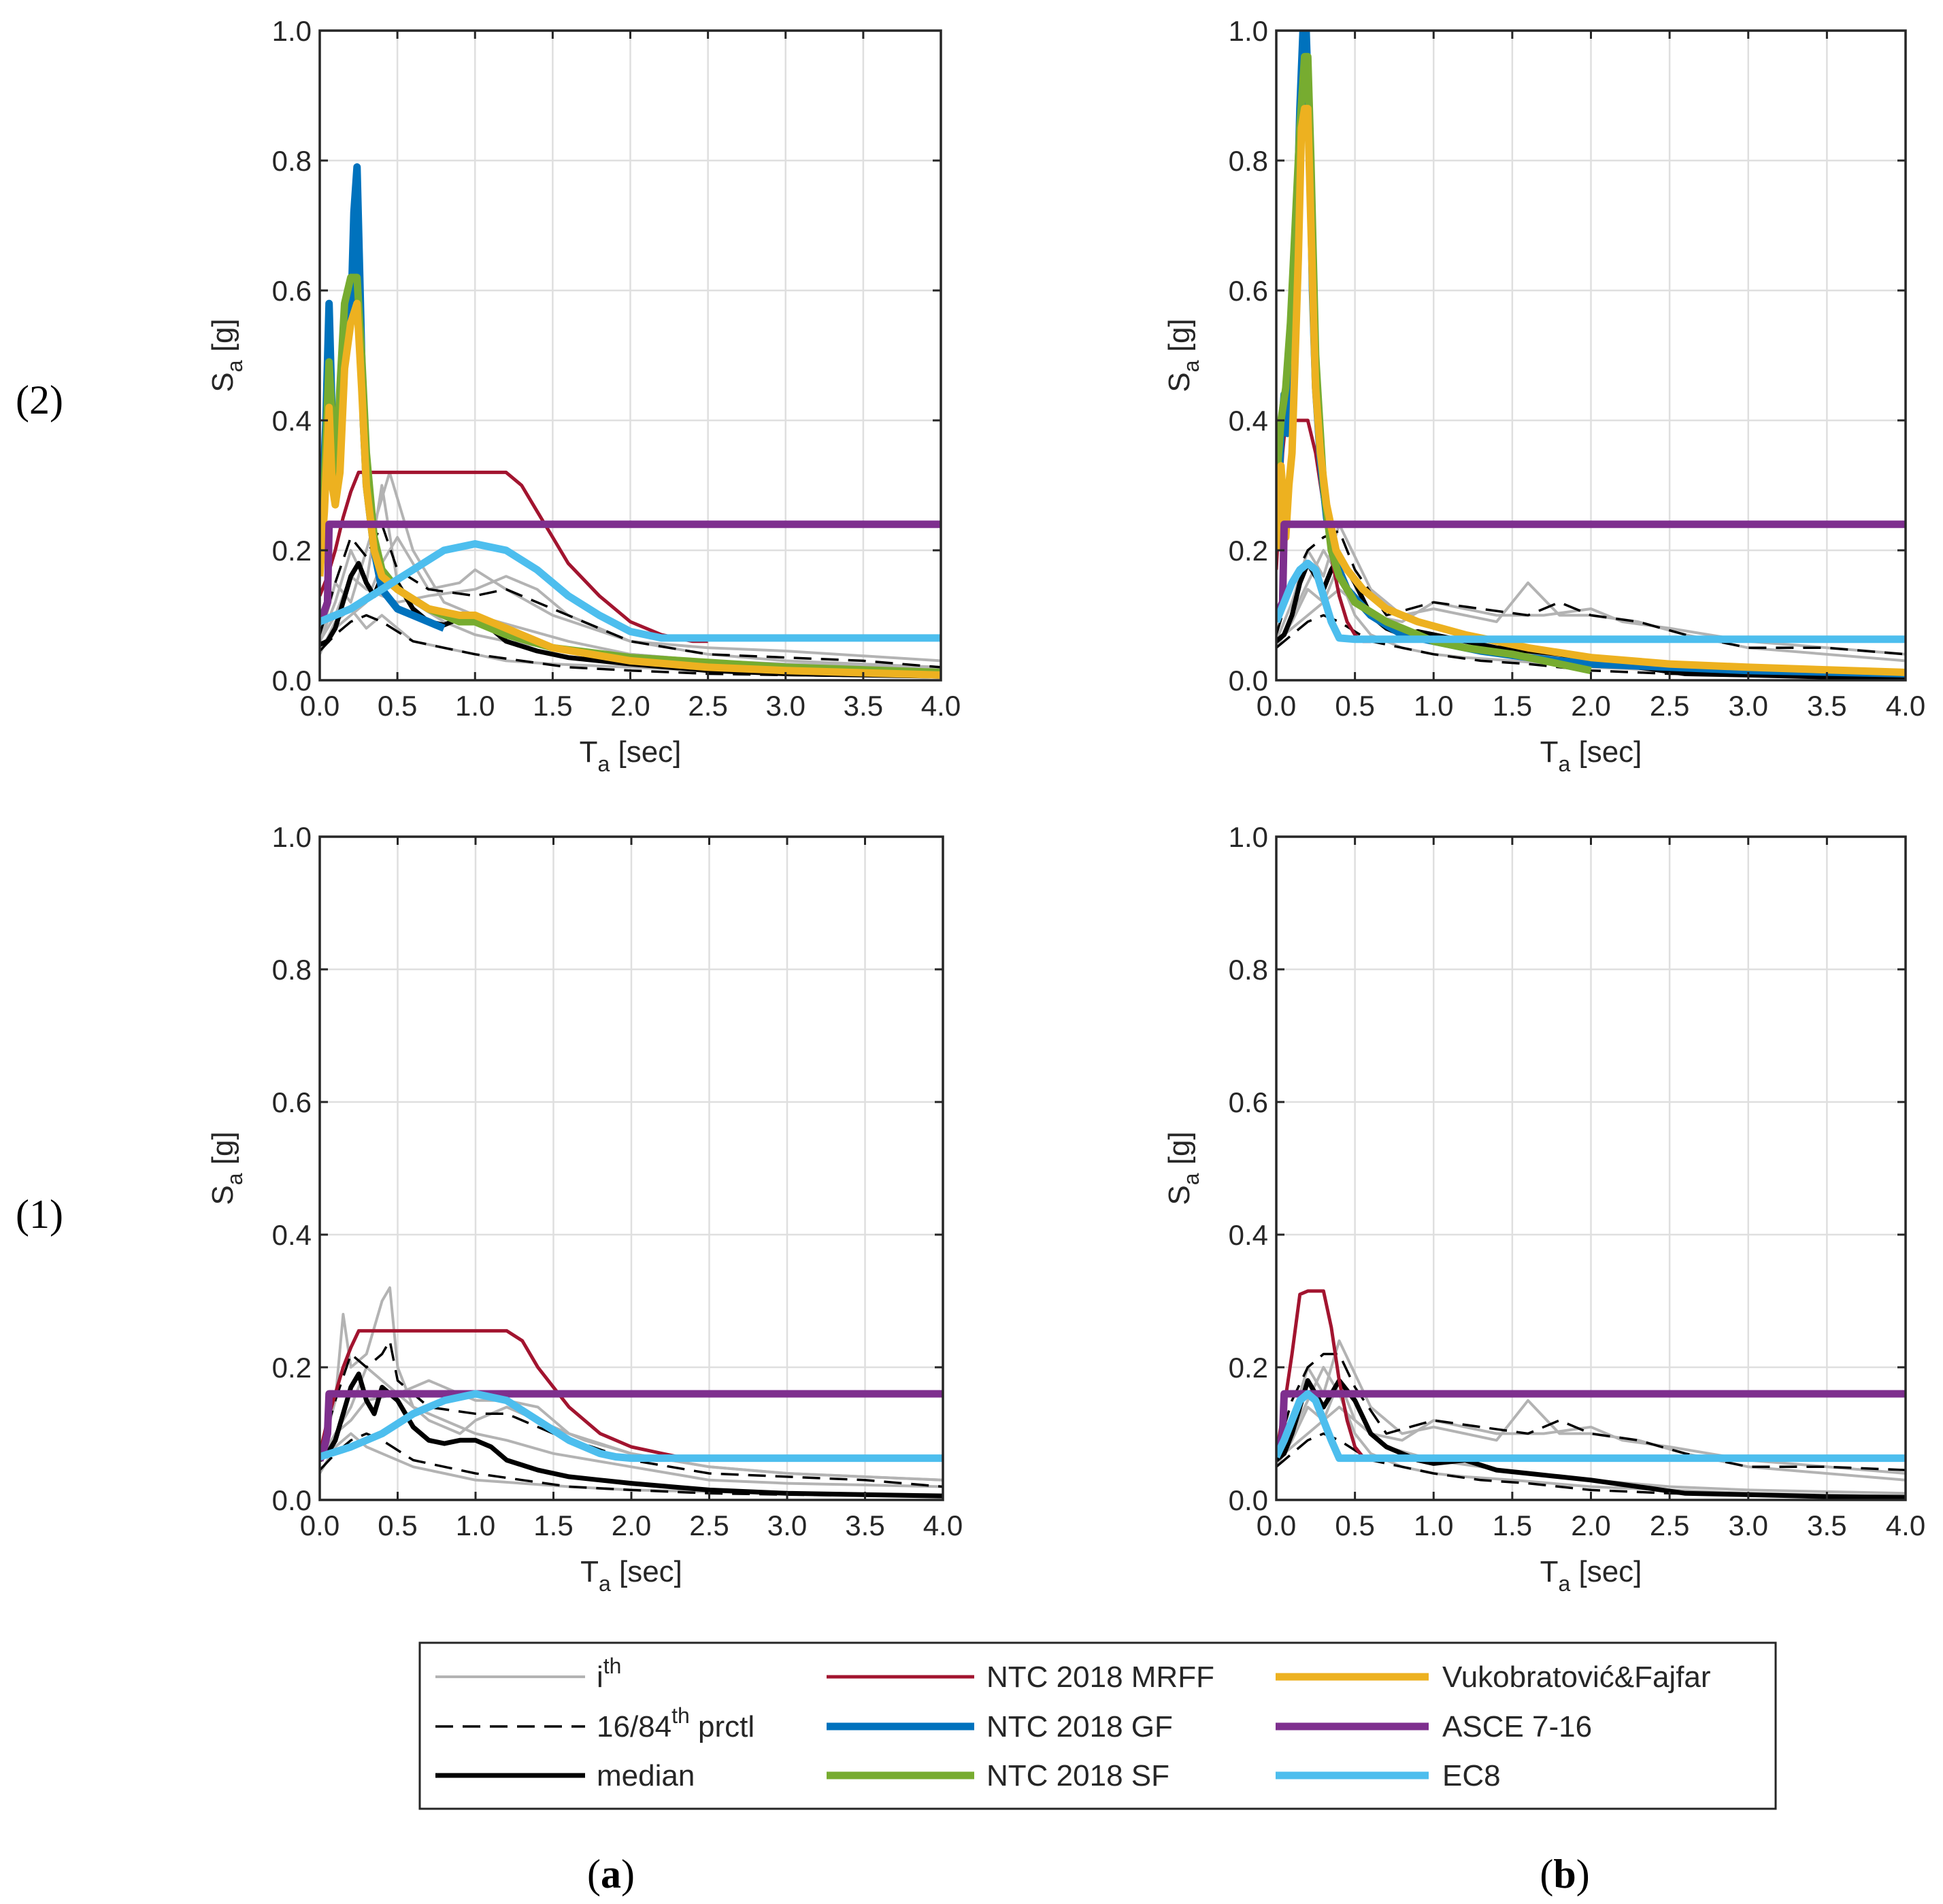 The image size is (1943, 1904). I want to click on legend-item-ith: ith, so click(528, 1674).